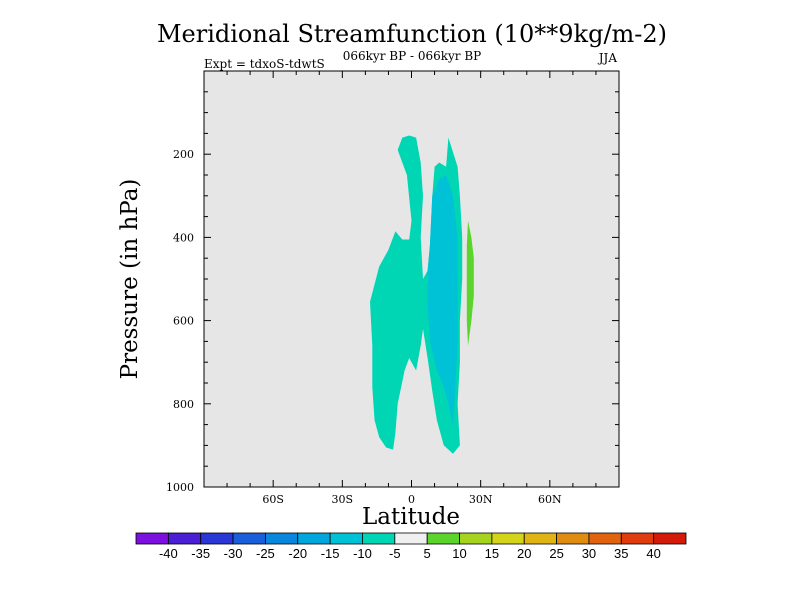  What do you see at coordinates (200, 553) in the screenshot?
I see `colorbar-label: -35` at bounding box center [200, 553].